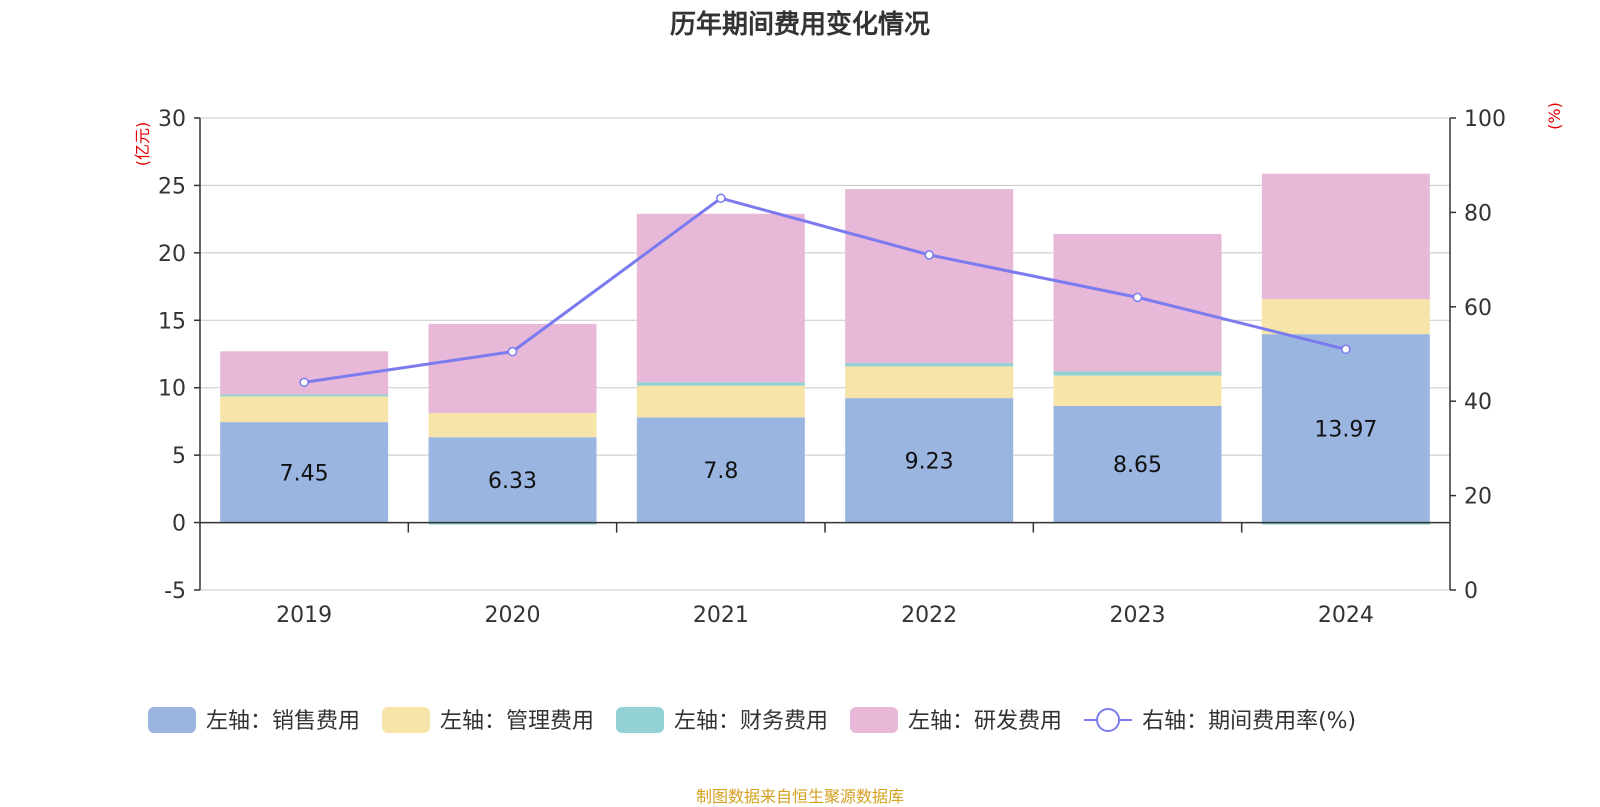 This screenshot has height=807, width=1600. What do you see at coordinates (1554, 116) in the screenshot?
I see `right-axis-unit: (%)` at bounding box center [1554, 116].